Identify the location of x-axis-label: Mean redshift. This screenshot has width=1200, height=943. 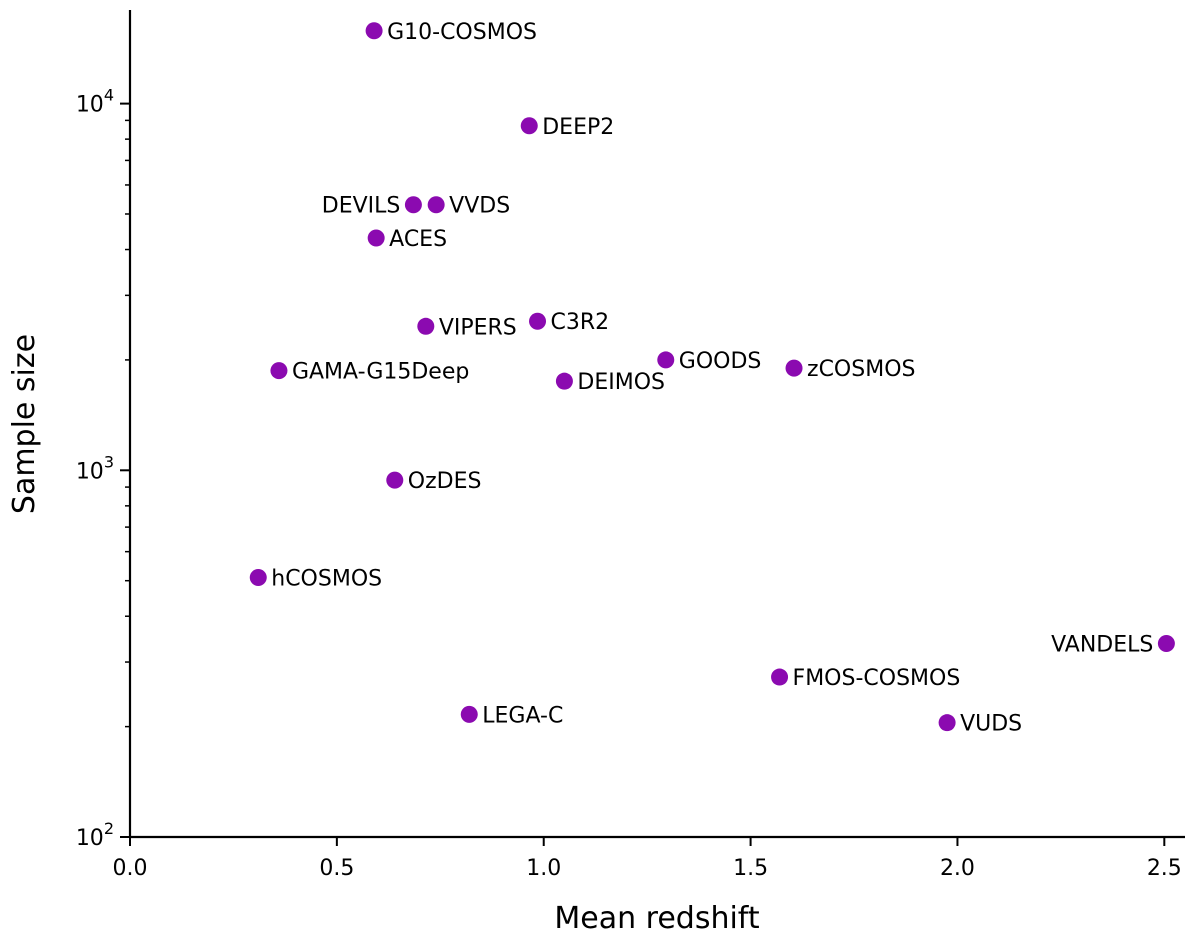
(656, 918).